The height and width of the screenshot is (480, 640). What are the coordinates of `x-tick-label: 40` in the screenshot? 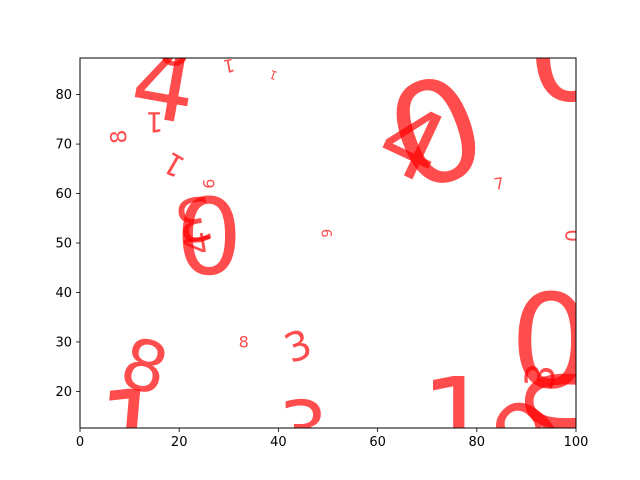 It's located at (278, 442).